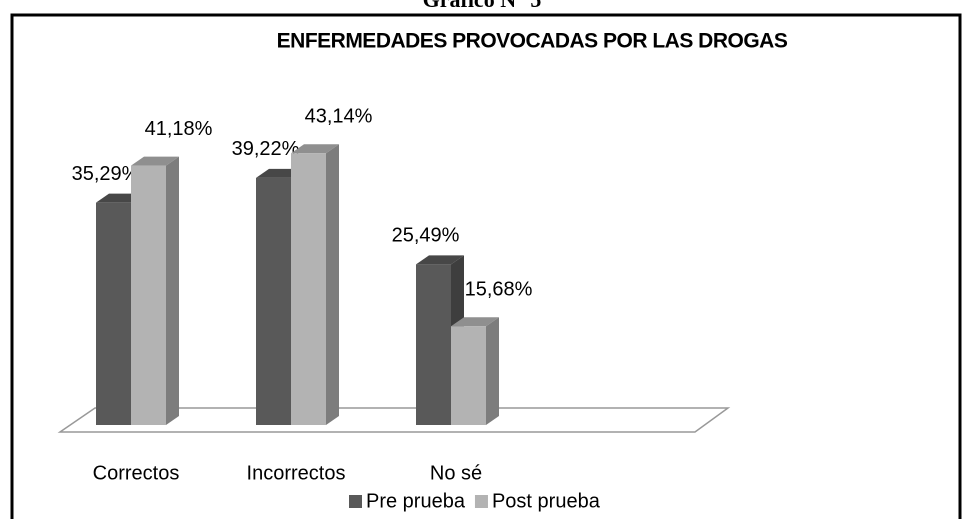 The height and width of the screenshot is (519, 965). What do you see at coordinates (179, 129) in the screenshot?
I see `data-label: 41,18%` at bounding box center [179, 129].